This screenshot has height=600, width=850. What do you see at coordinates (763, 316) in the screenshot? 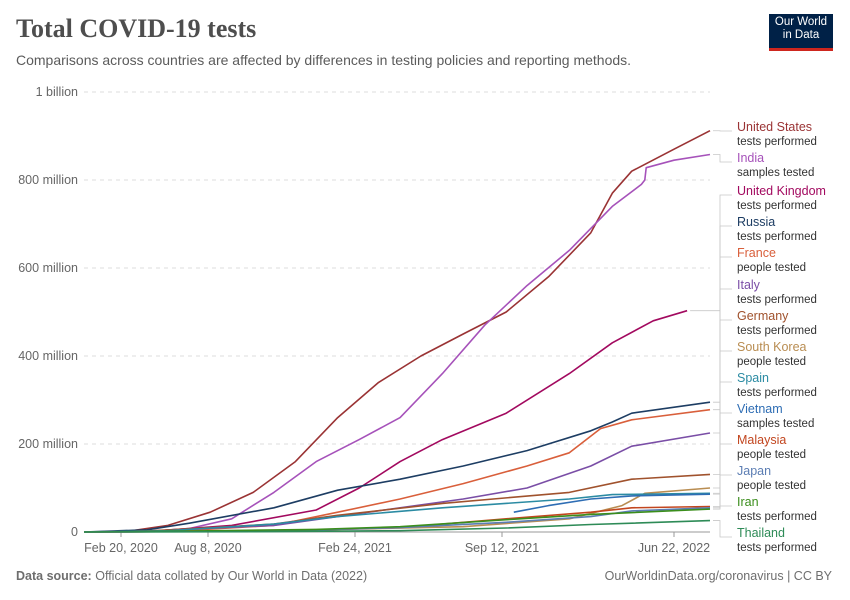
I see `series-label: Germany` at bounding box center [763, 316].